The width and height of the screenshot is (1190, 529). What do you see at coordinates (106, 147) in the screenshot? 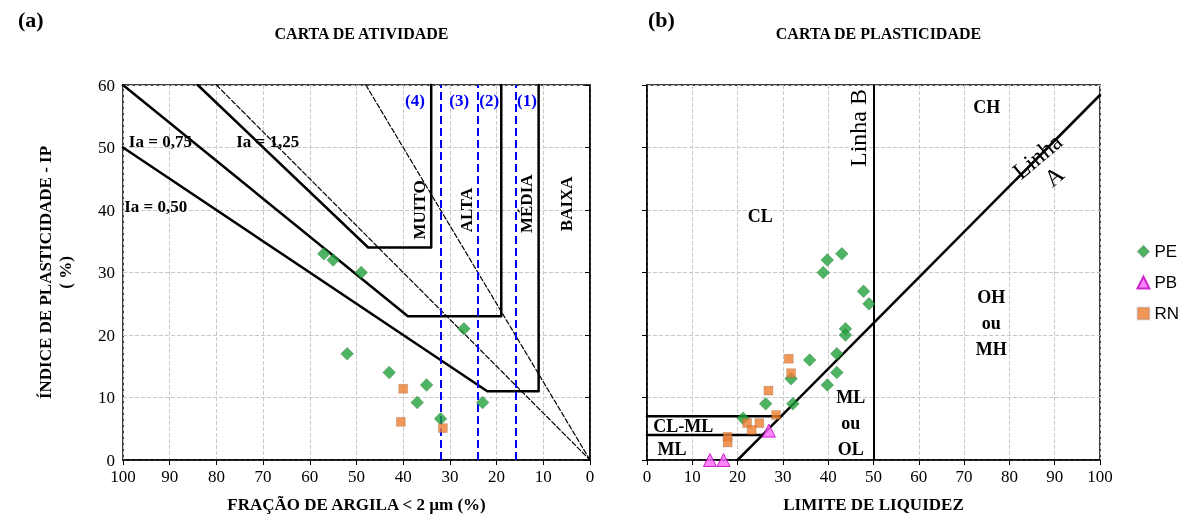
I see `y-tick-label: 50` at bounding box center [106, 147].